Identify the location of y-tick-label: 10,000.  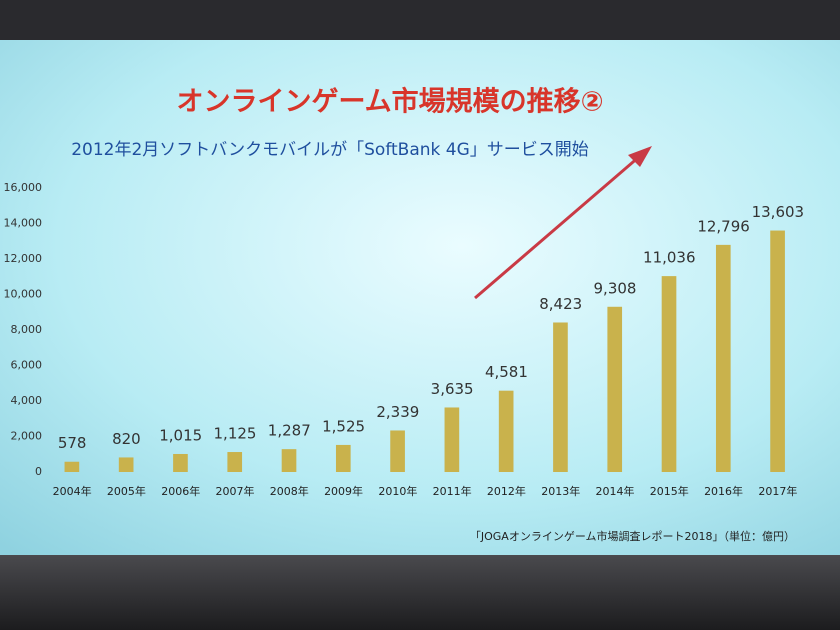
(23, 294).